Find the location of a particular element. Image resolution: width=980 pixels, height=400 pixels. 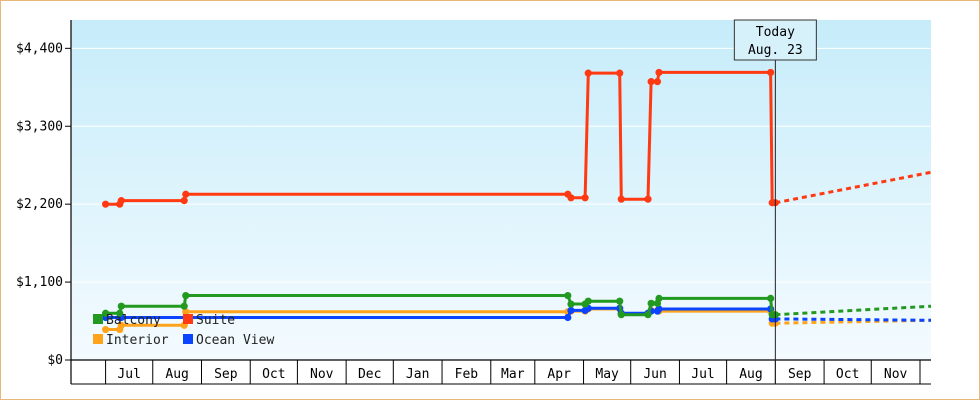

x-tick-label: Dec is located at coordinates (369, 374).